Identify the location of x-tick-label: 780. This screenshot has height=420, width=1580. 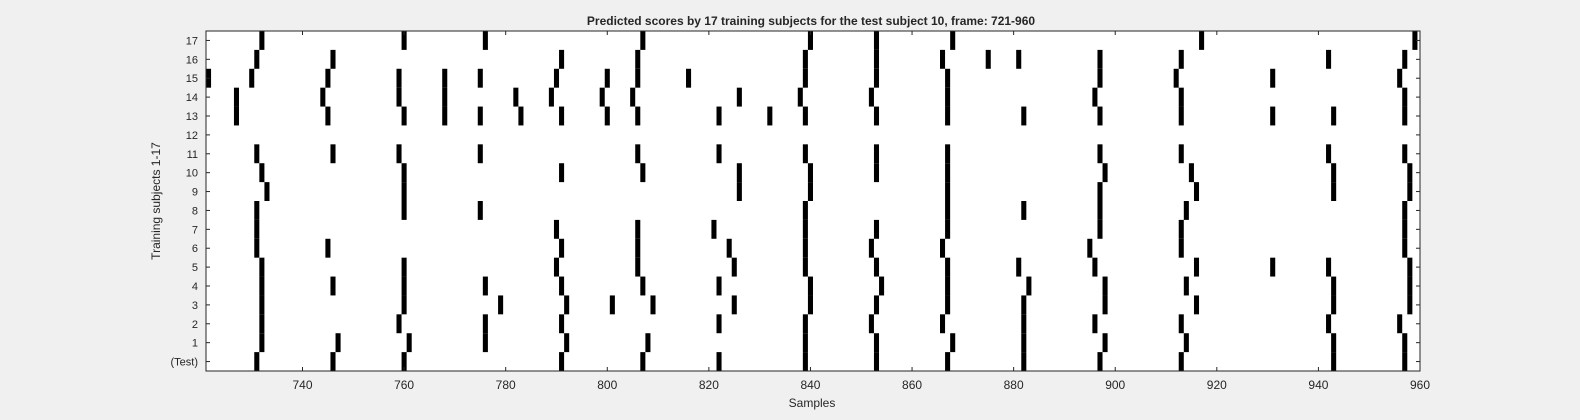
(506, 385).